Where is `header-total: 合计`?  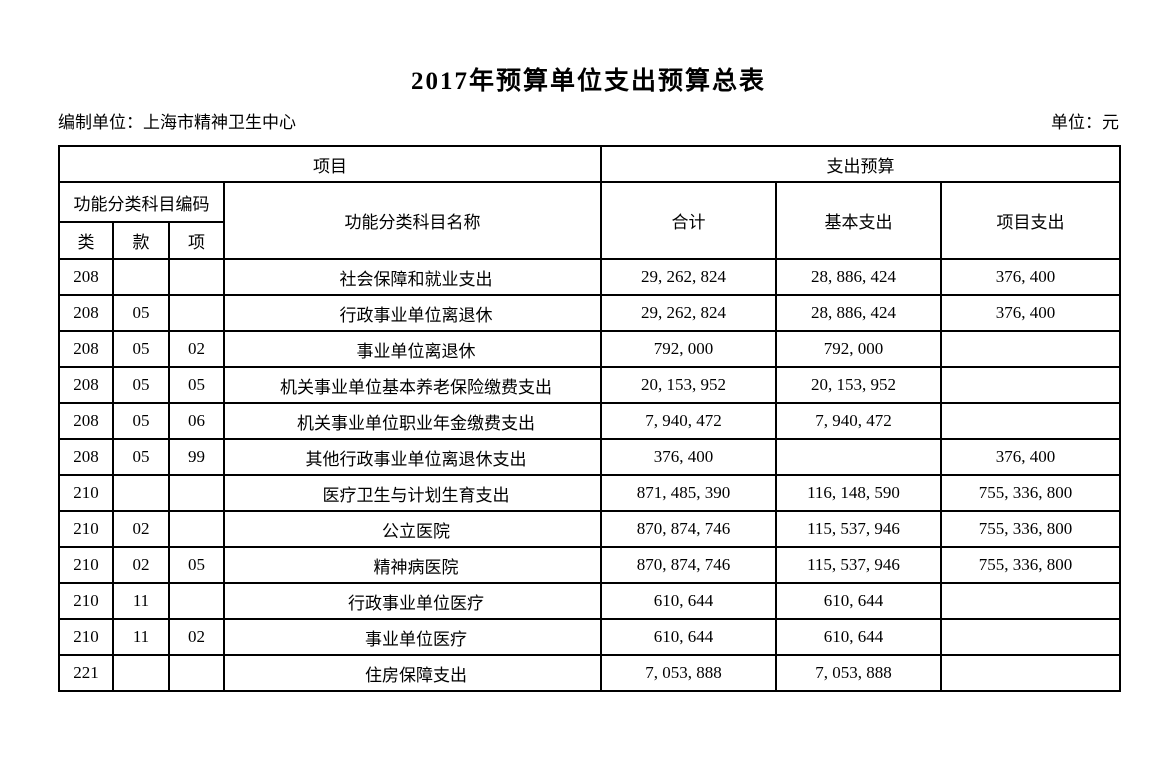
header-total: 合计 is located at coordinates (688, 220).